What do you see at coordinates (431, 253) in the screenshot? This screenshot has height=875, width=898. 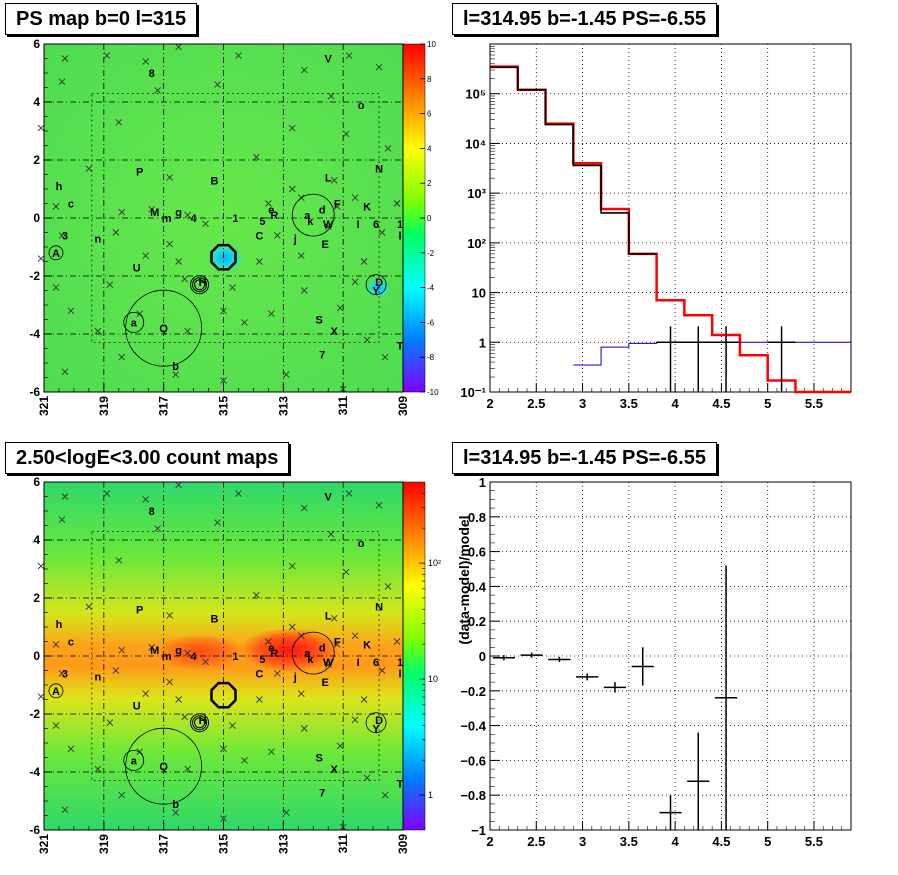 I see `colorbar-tick-label: -2` at bounding box center [431, 253].